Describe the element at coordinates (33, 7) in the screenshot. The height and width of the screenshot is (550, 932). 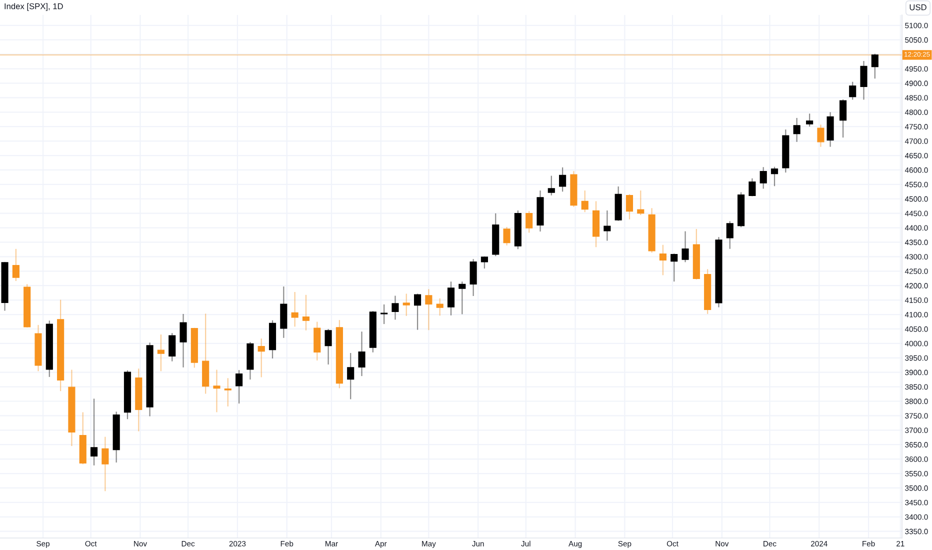
I see `chart-title: Index [SPX], 1D` at that location.